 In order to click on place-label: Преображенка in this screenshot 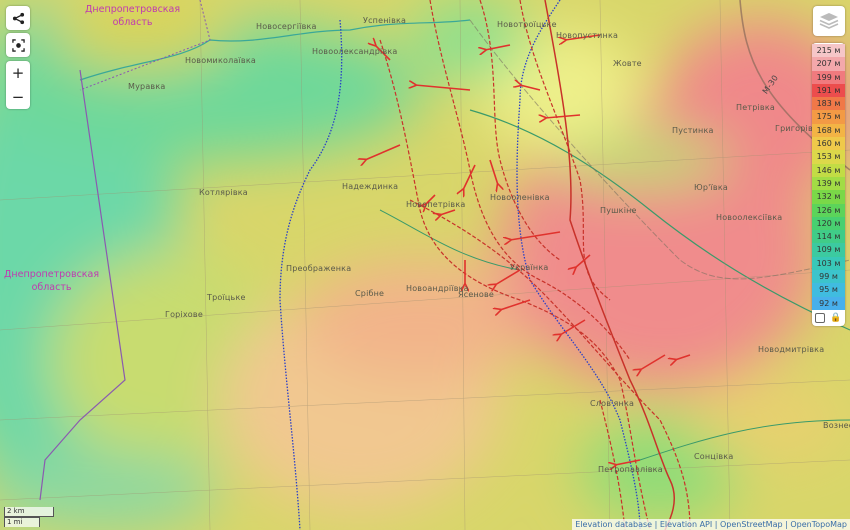, I will do `click(319, 268)`.